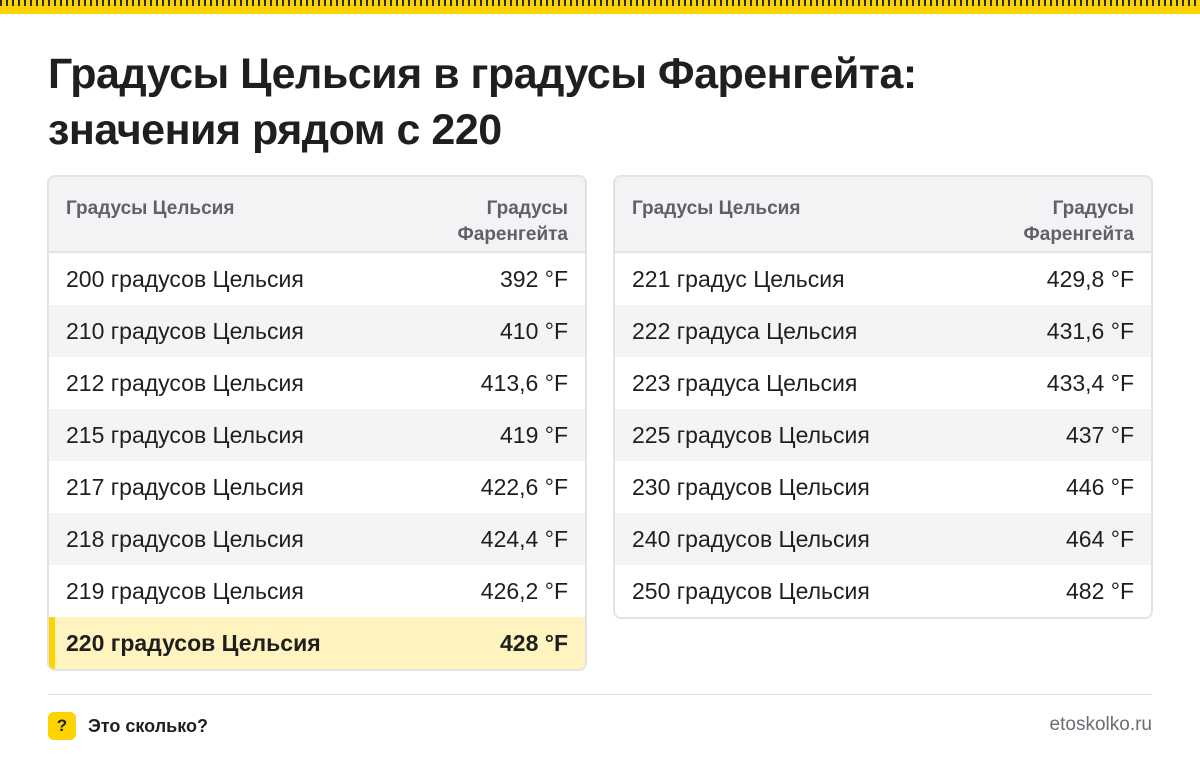 The image size is (1200, 759). What do you see at coordinates (738, 278) in the screenshot?
I see `cell-celsius: 221 градус Цельсия` at bounding box center [738, 278].